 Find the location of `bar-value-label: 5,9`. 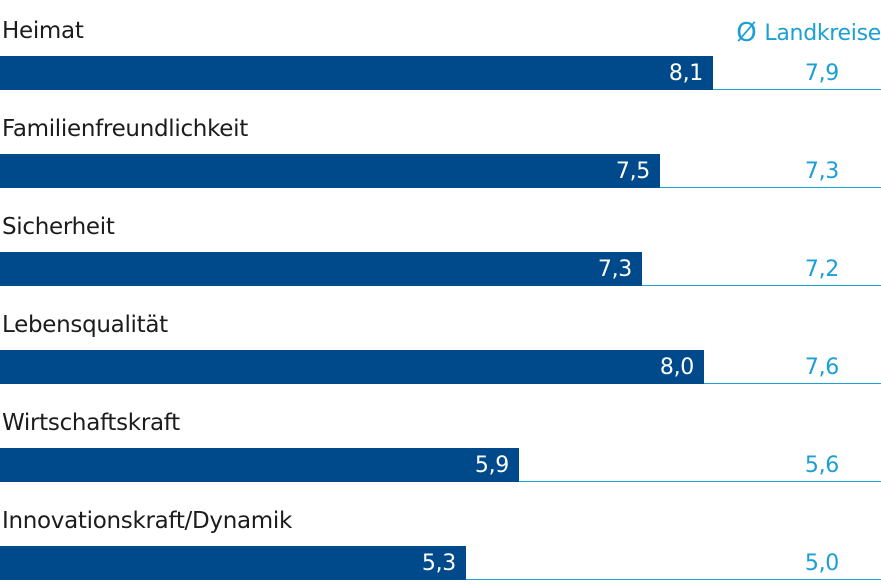

bar-value-label: 5,9 is located at coordinates (491, 465).